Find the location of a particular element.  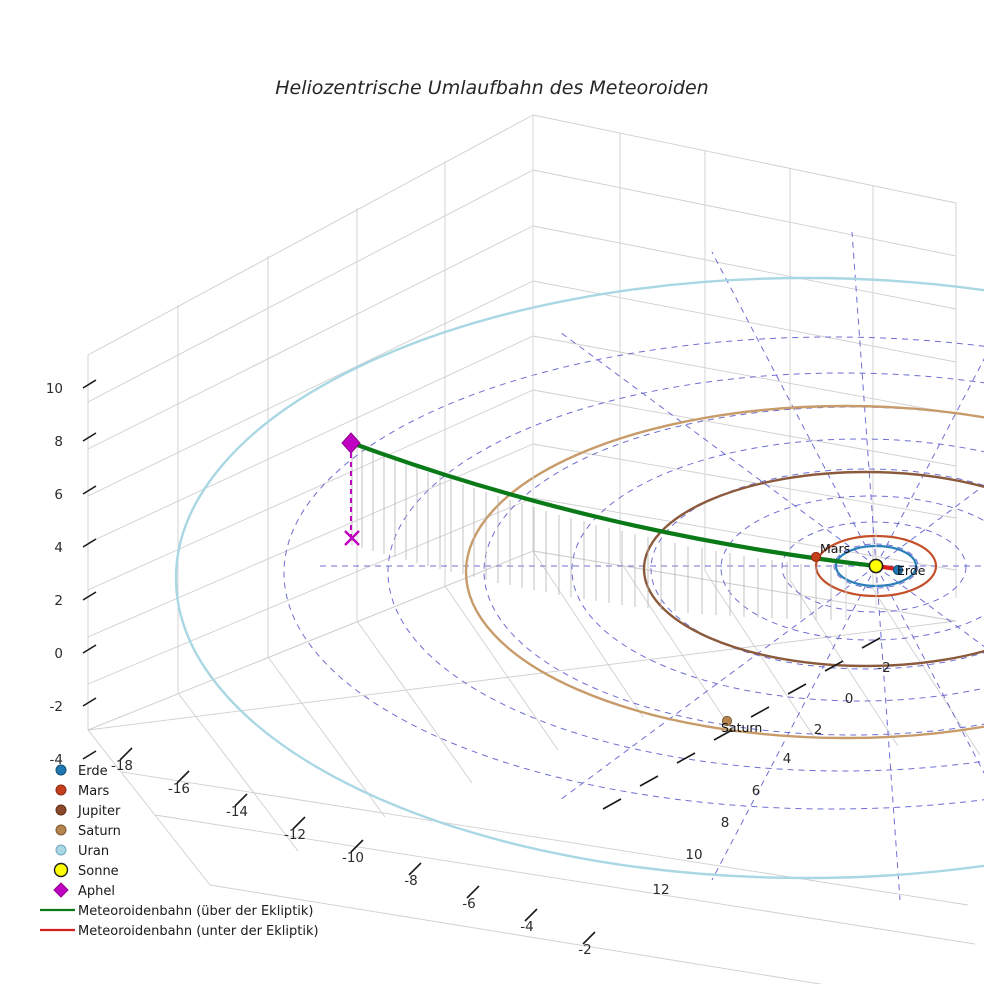

legend-item-saturn: Saturn is located at coordinates (88, 831).